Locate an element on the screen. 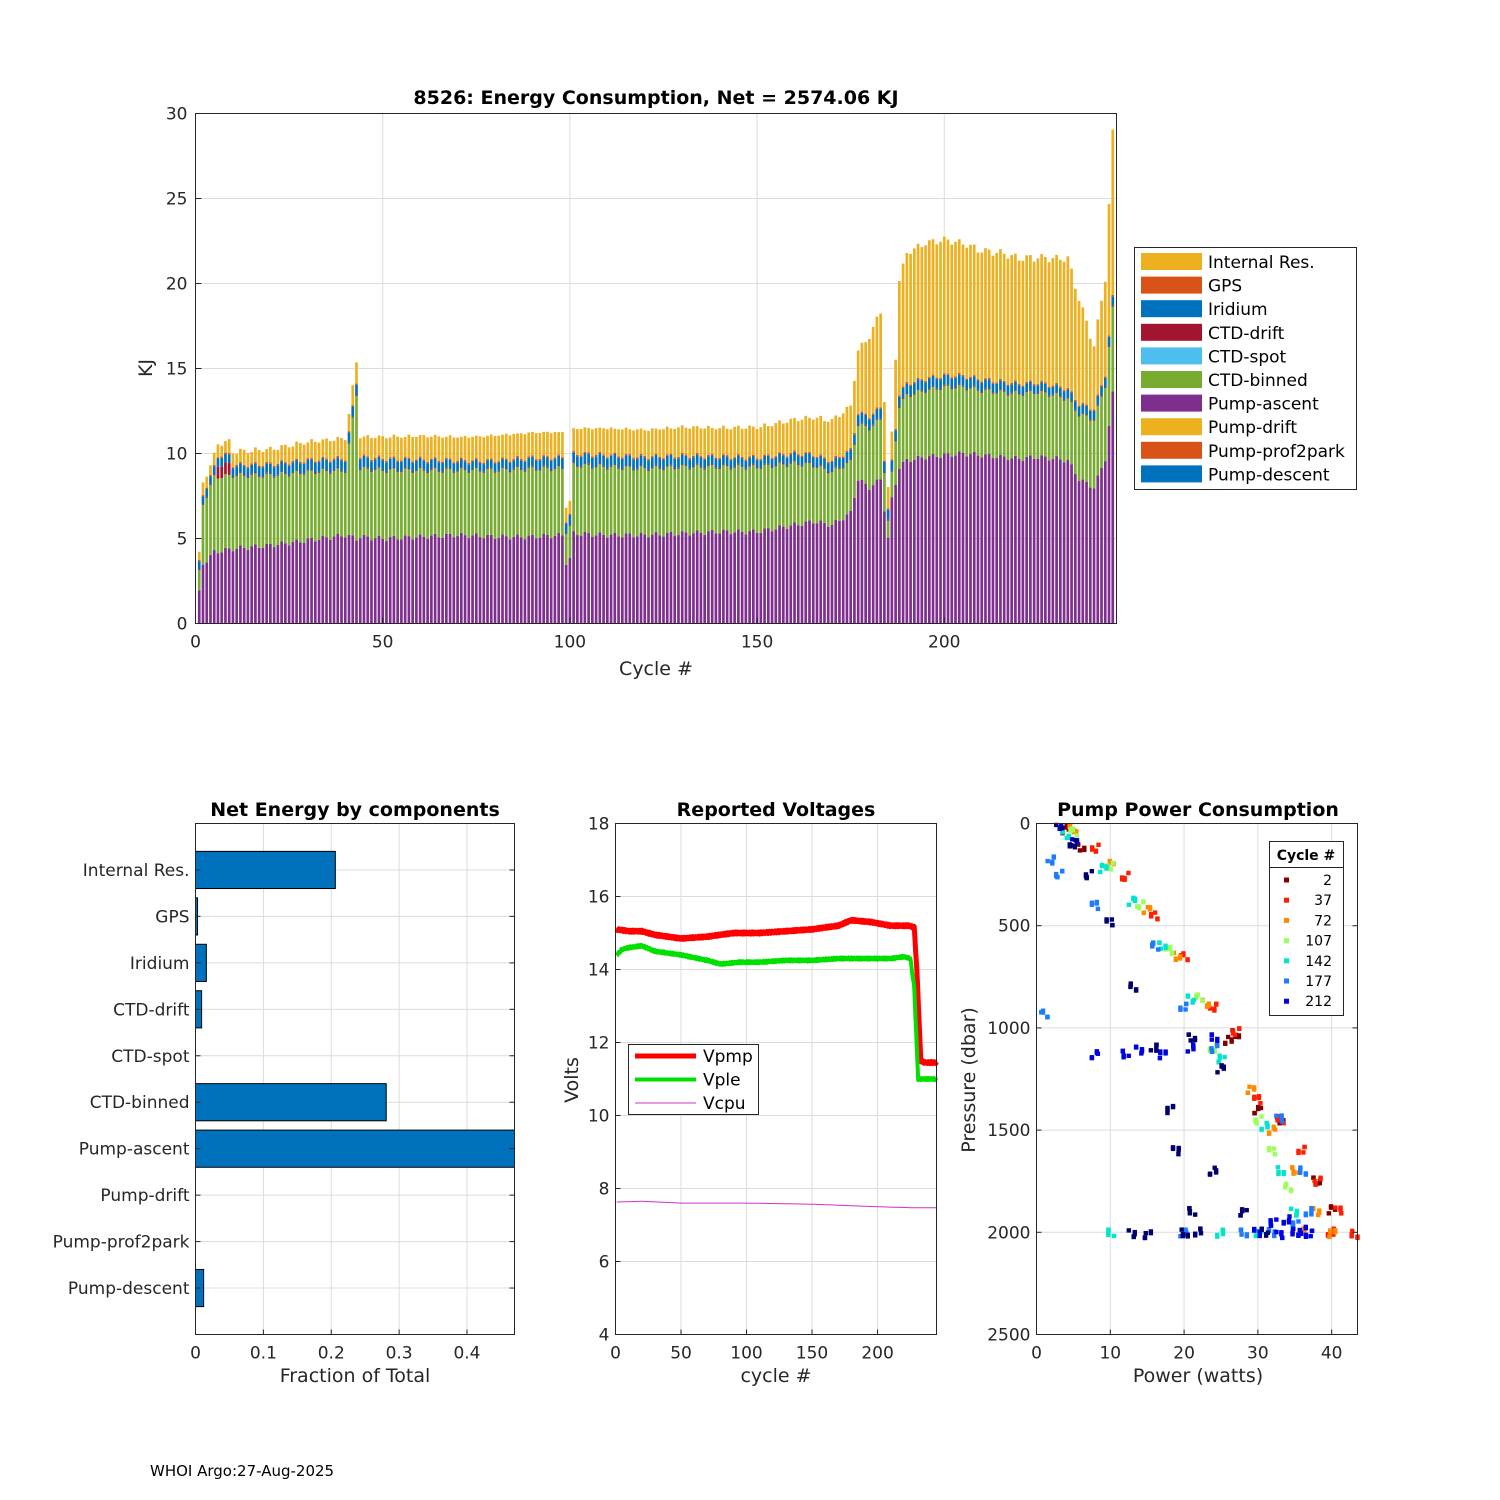 The image size is (1500, 1500). voltages-legend-label: Vpmp is located at coordinates (728, 1057).